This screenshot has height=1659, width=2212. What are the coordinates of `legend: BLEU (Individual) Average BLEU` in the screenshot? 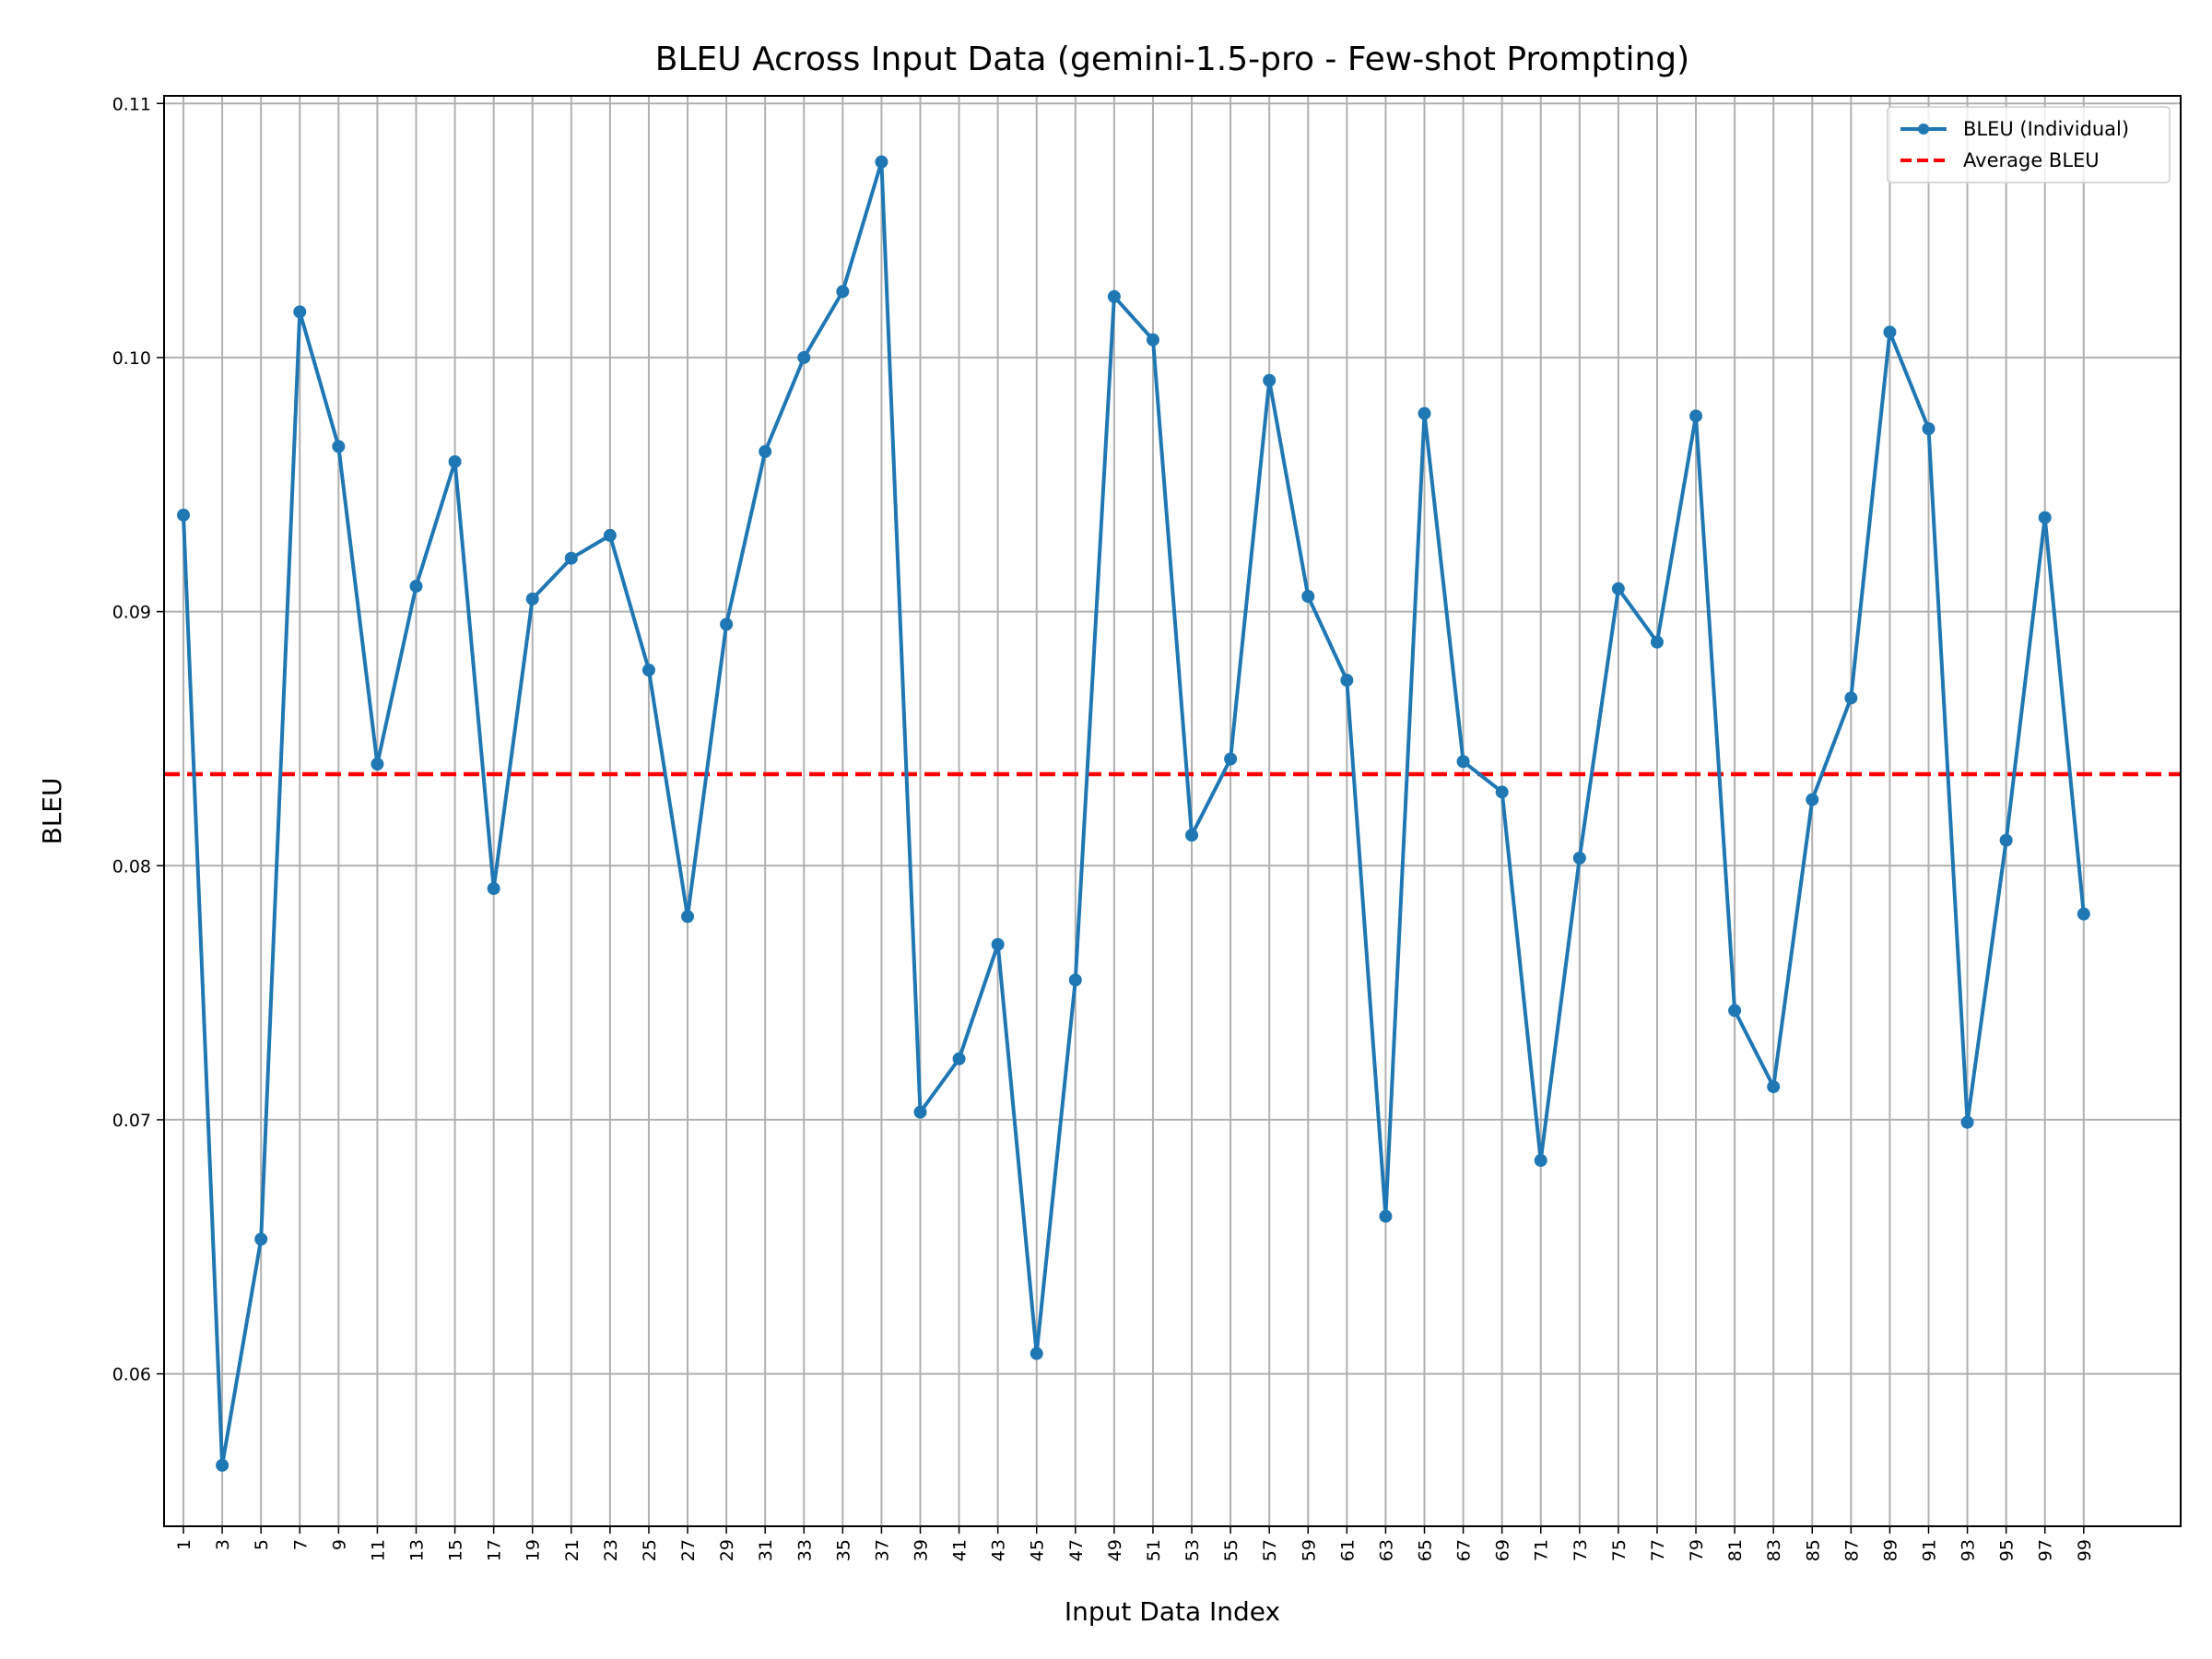 It's located at (2029, 144).